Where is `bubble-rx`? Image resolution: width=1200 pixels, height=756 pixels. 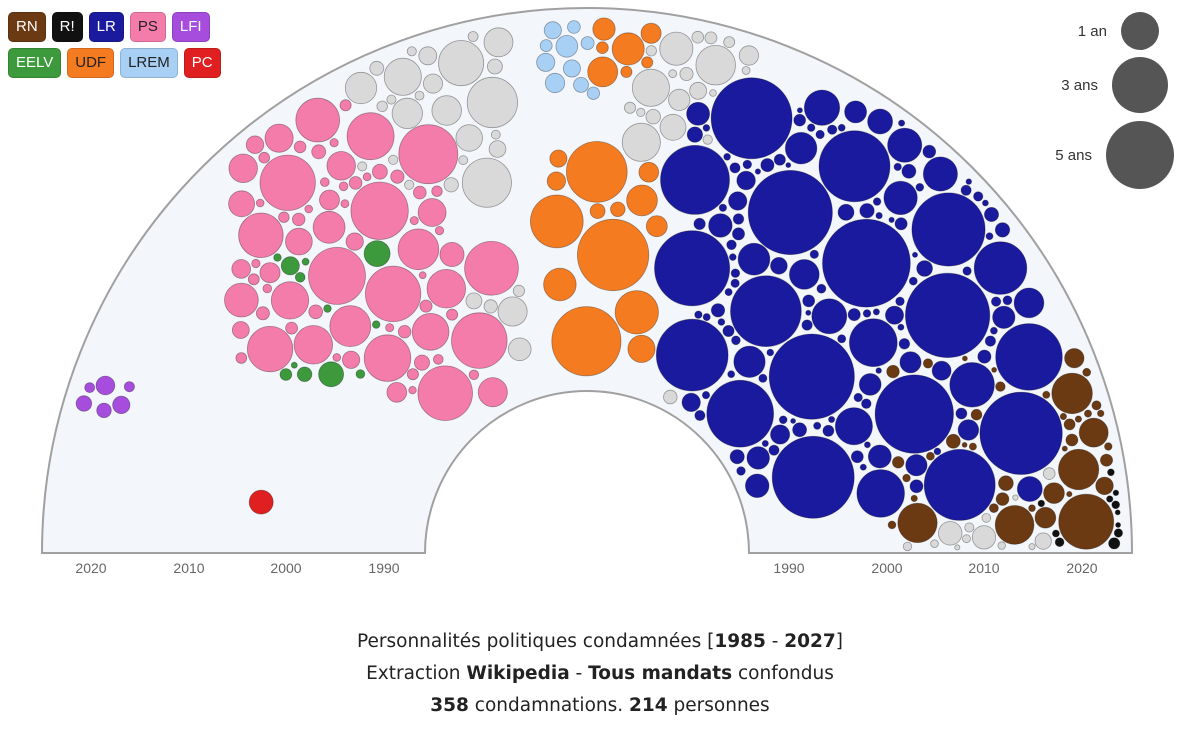
bubble-rx is located at coordinates (1118, 533).